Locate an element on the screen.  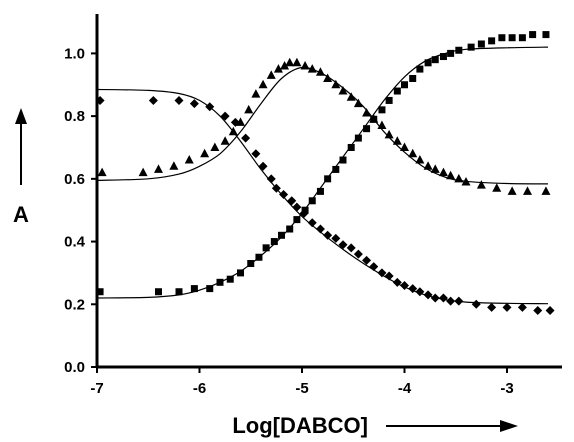
y-axis-label: A is located at coordinates (21, 214).